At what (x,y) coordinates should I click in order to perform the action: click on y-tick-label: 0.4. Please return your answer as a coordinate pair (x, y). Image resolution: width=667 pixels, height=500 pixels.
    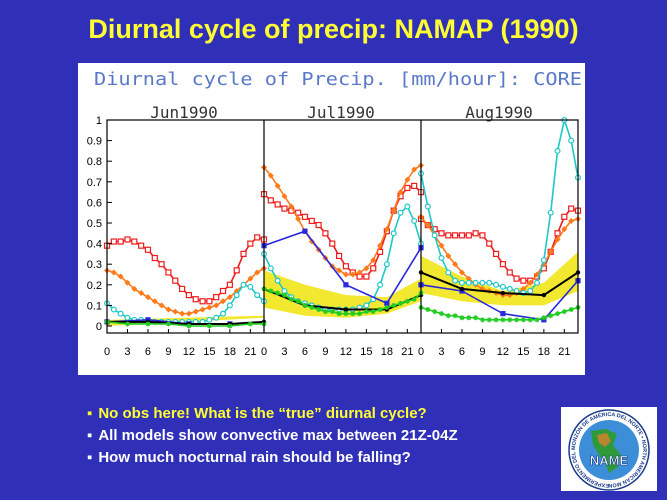
    Looking at the image, I should click on (94, 245).